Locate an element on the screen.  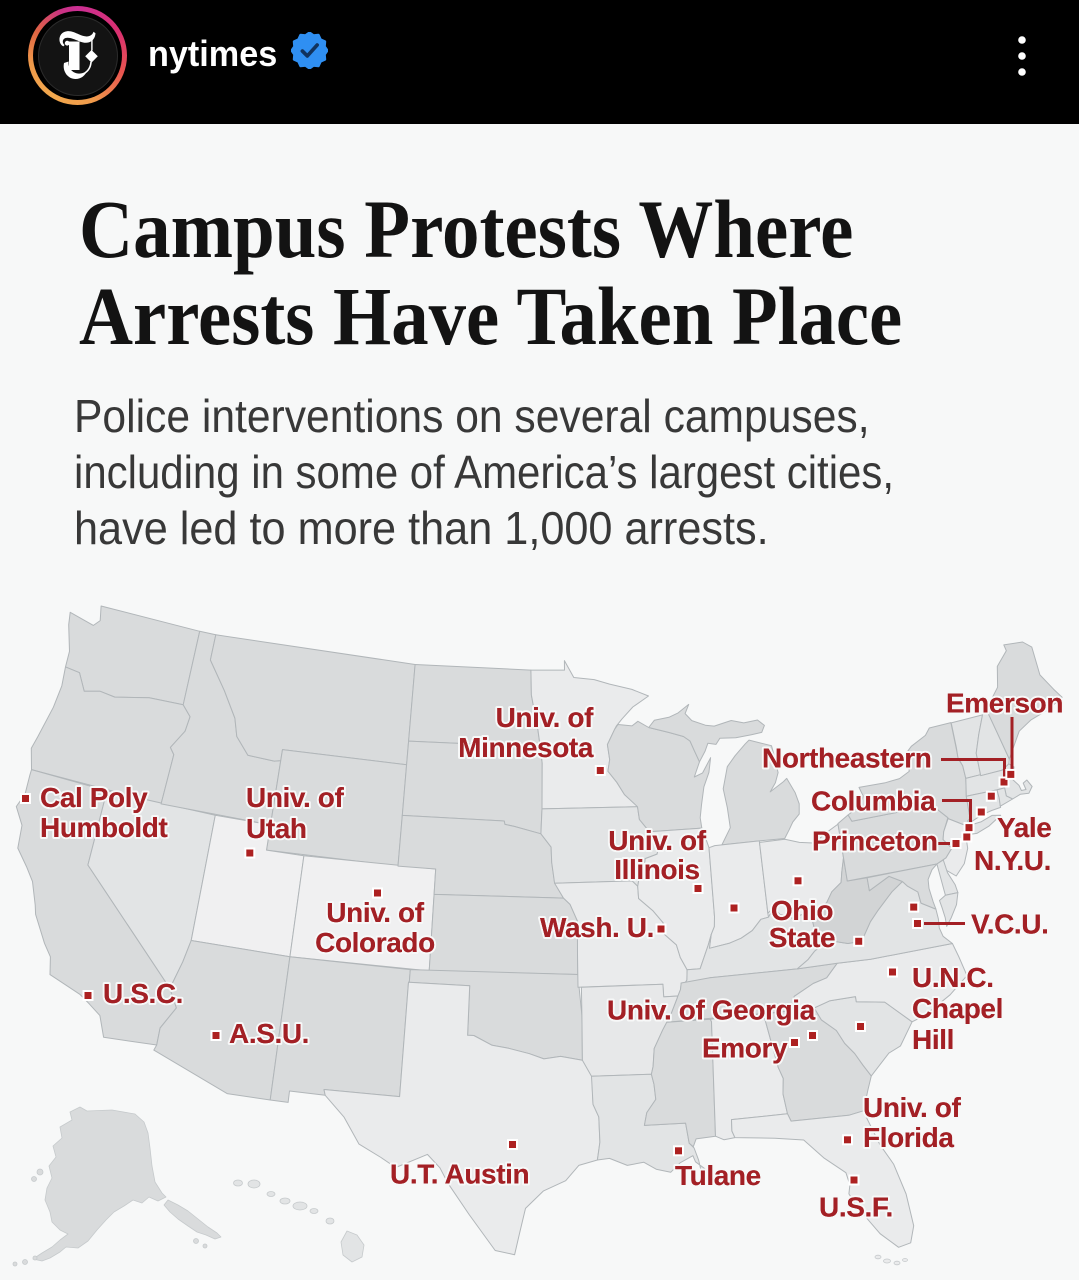
svg-text: Humboldt is located at coordinates (104, 827).